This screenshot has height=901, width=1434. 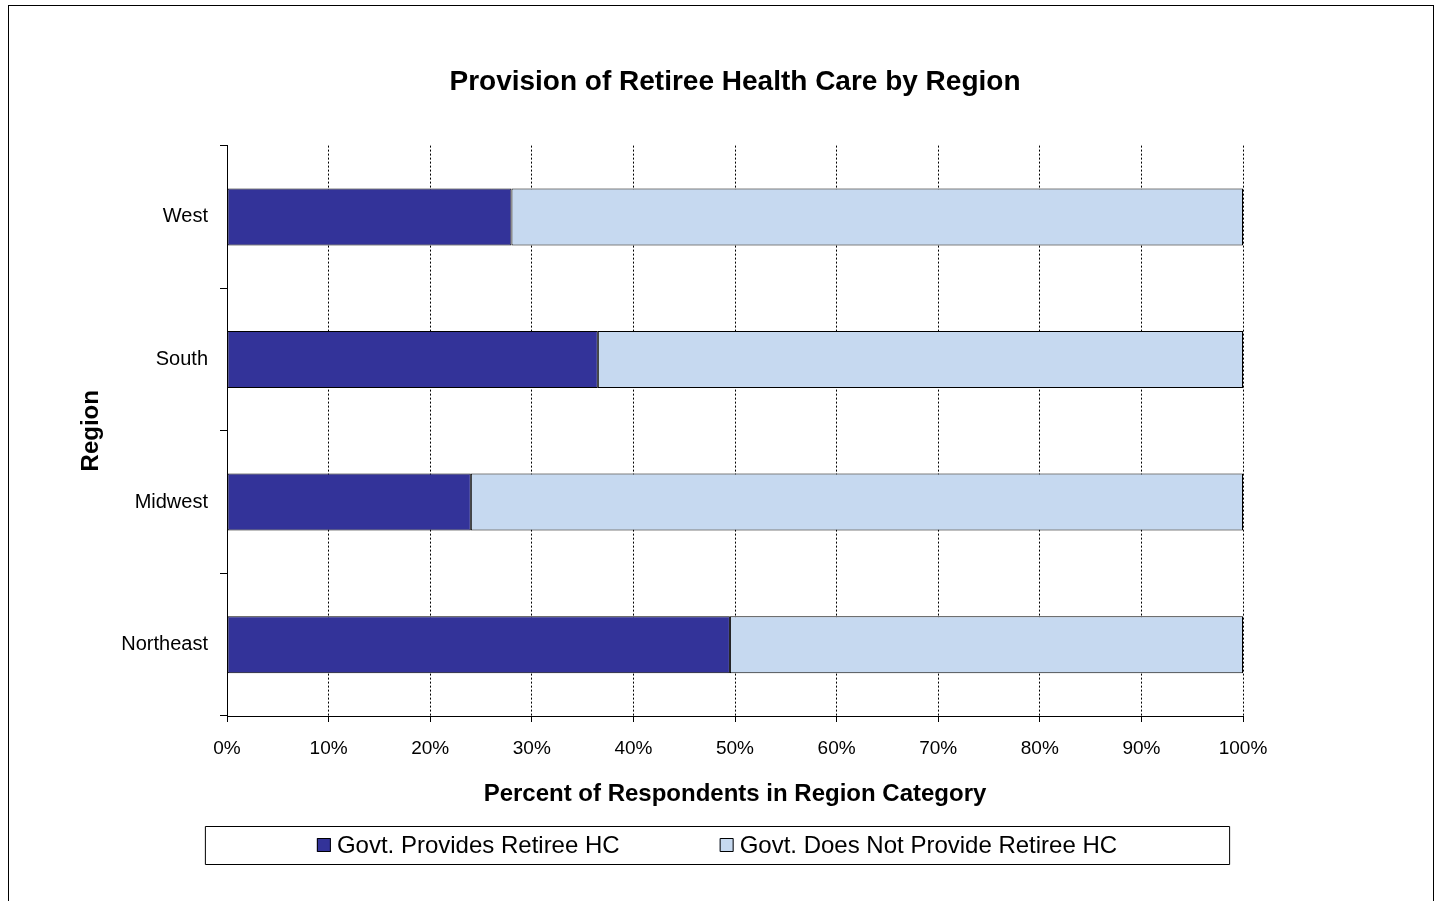 I want to click on legend-label: Govt. Provides Retiree HC, so click(x=478, y=844).